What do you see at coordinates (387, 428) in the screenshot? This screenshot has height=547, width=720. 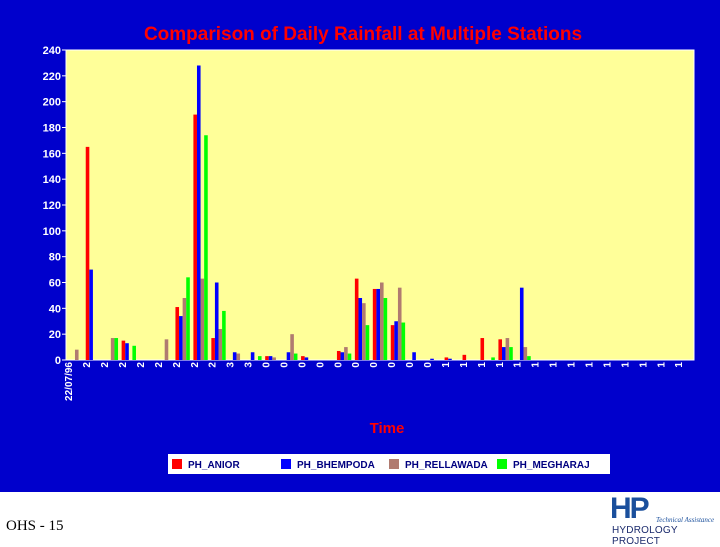 I see `x-axis-title: Time` at bounding box center [387, 428].